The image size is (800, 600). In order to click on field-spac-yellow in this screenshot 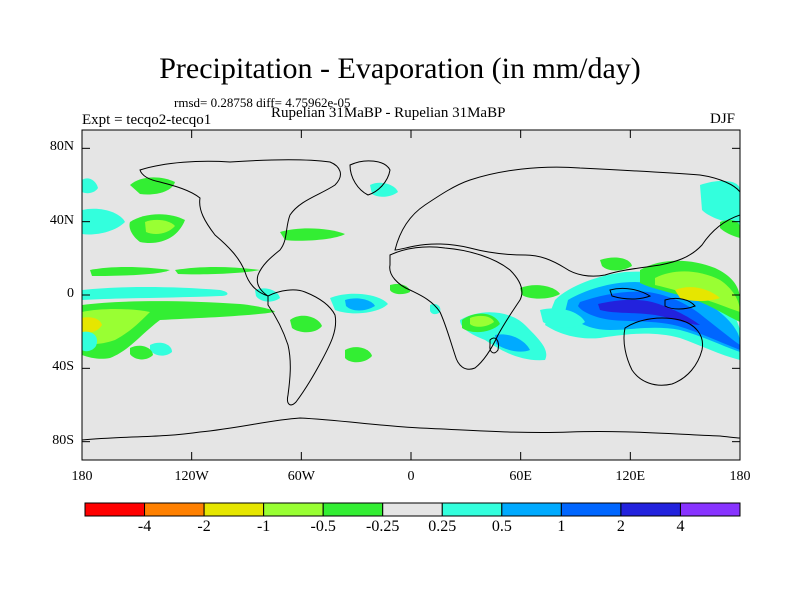, I will do `click(92, 325)`.